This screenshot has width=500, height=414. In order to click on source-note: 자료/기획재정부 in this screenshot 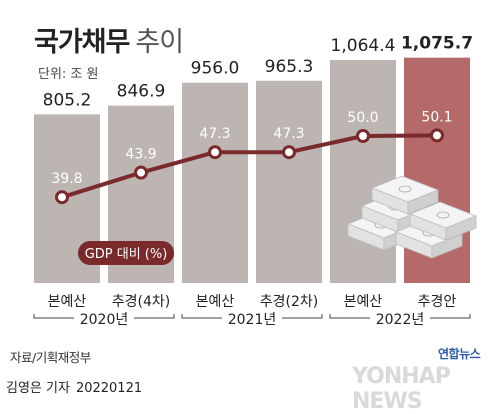, I will do `click(50, 357)`.